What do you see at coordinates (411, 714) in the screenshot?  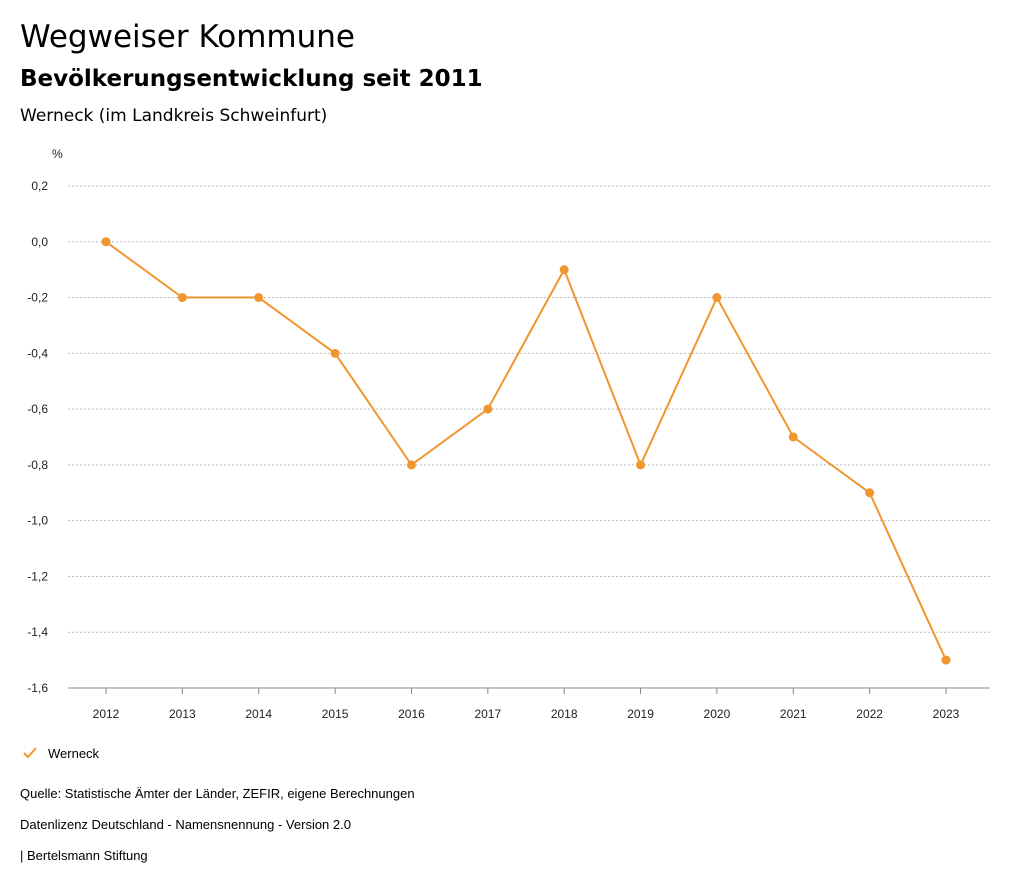 I see `x-tick-label: 2016` at bounding box center [411, 714].